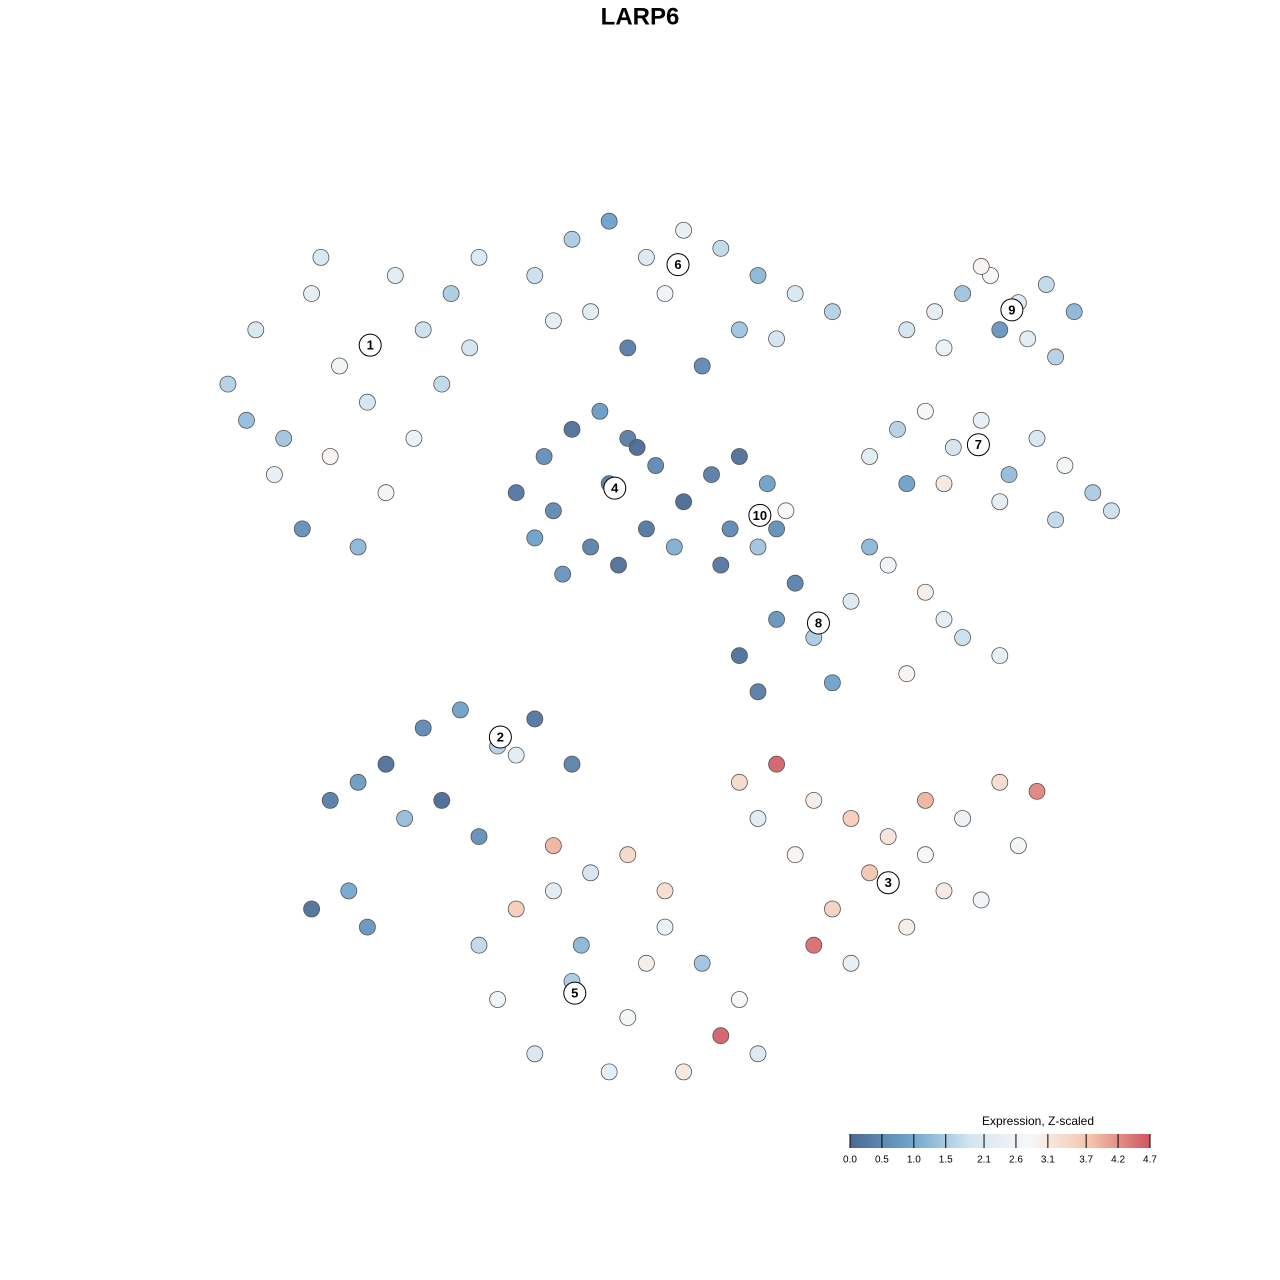 The image size is (1280, 1280). I want to click on colorbar-tick-label: 2.1, so click(984, 1160).